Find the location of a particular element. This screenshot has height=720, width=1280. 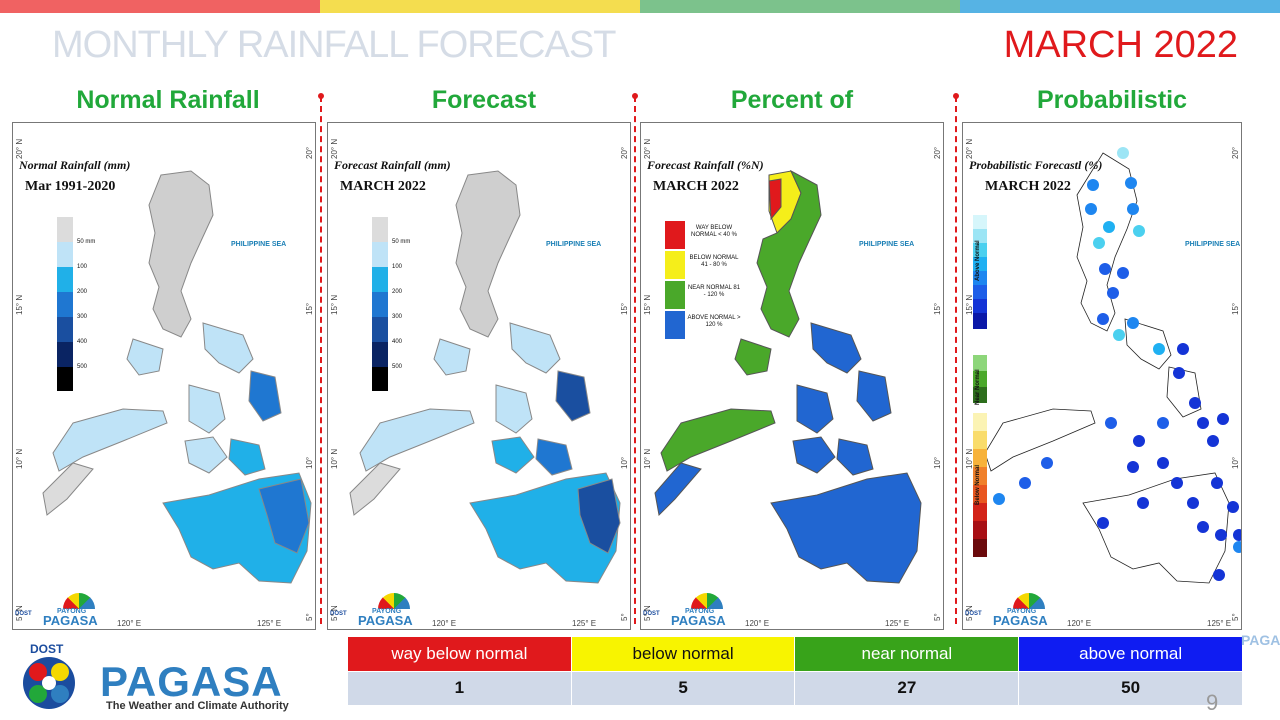

category-near-normal: near normal is located at coordinates (907, 654).